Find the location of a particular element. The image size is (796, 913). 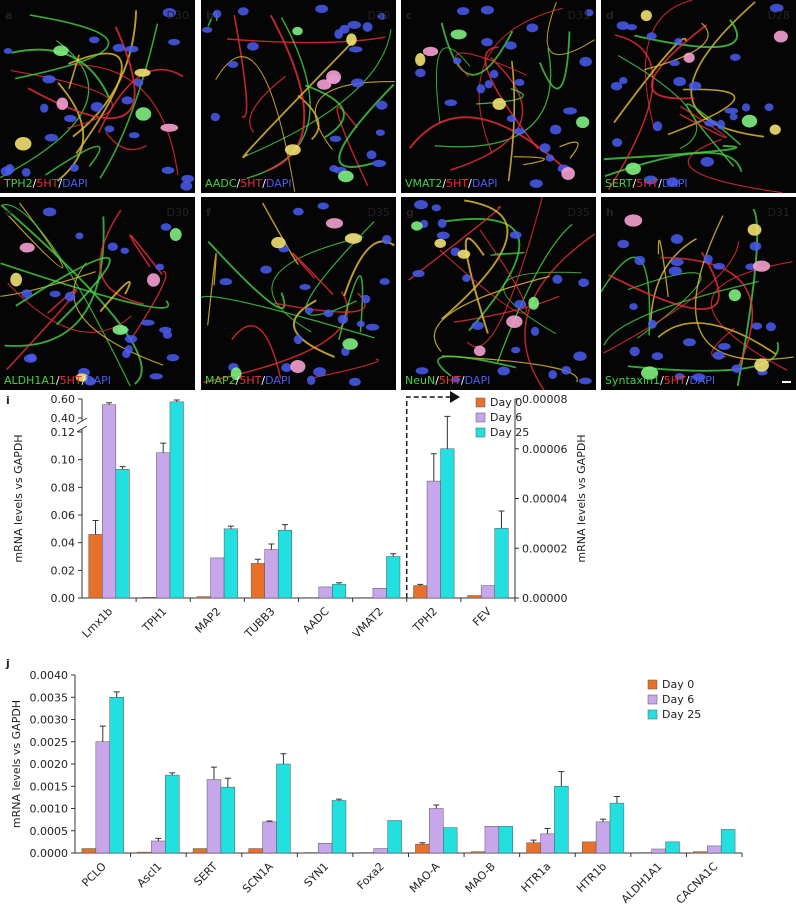

panel-letter: h is located at coordinates (610, 212).